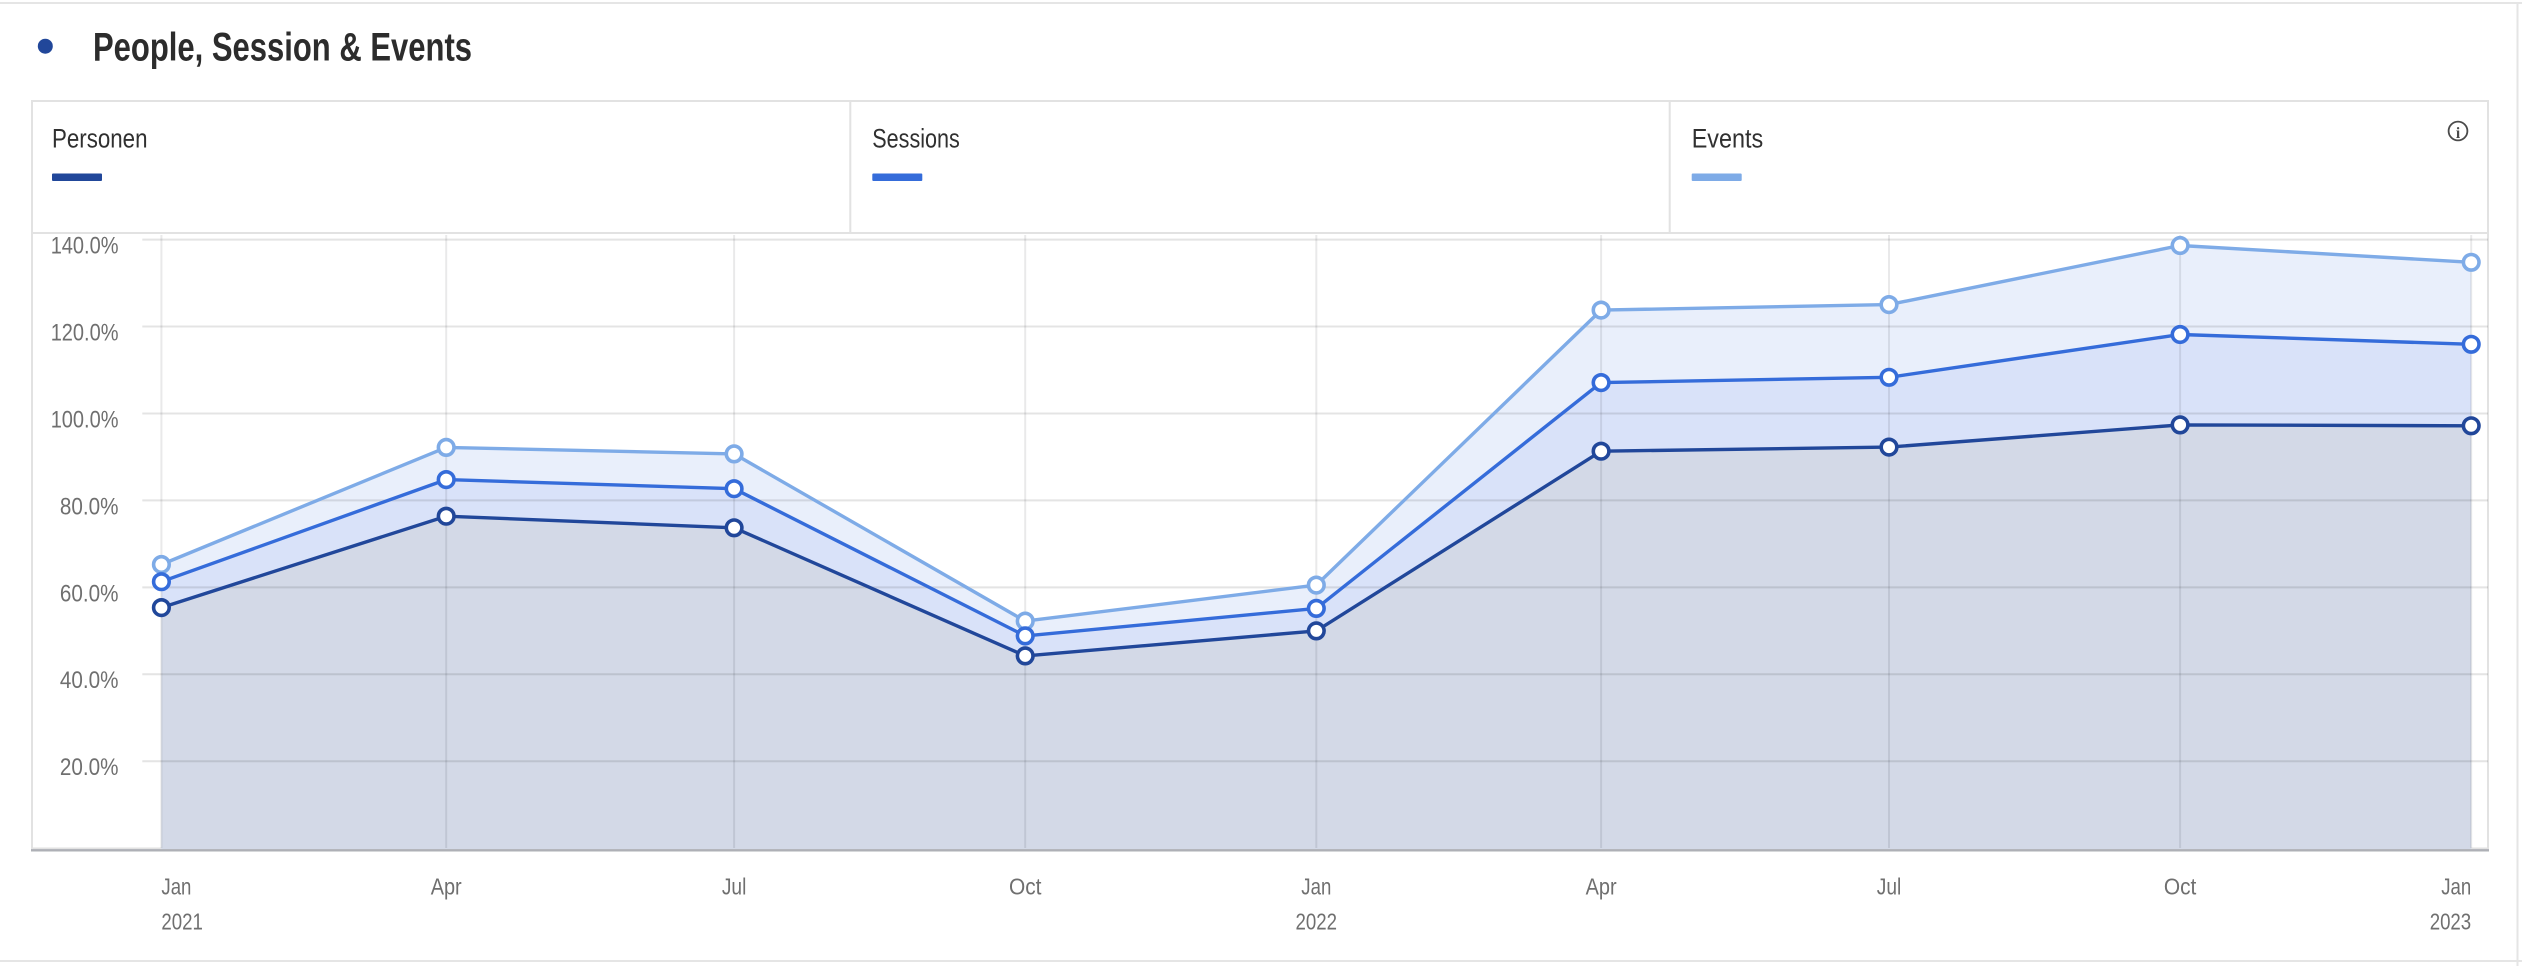 The width and height of the screenshot is (2522, 966). Describe the element at coordinates (89, 593) in the screenshot. I see `svg-text: 60.0%` at that location.